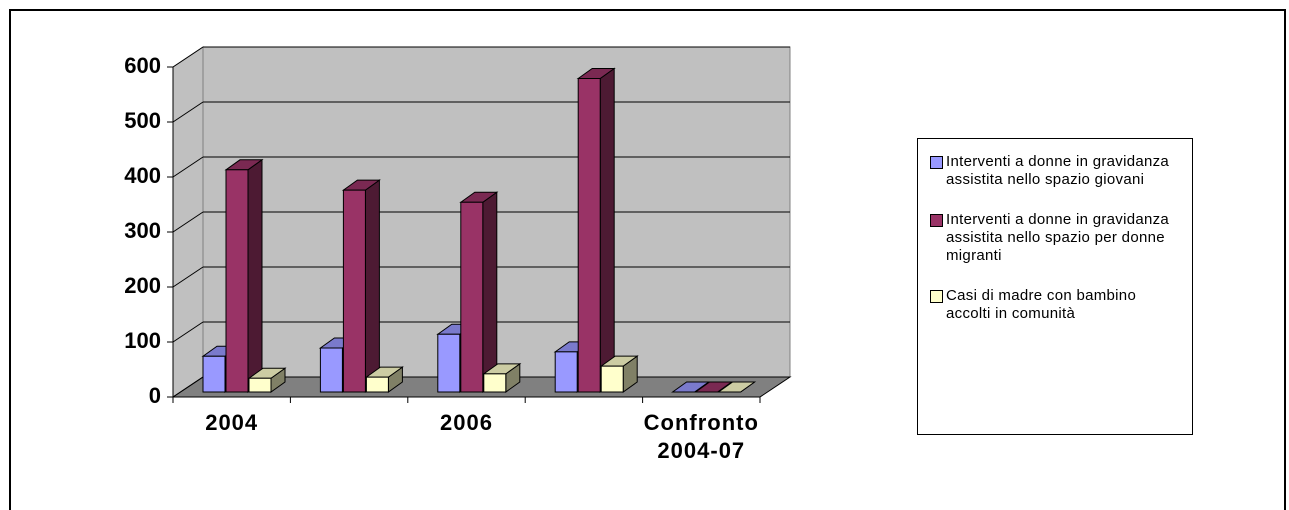 The width and height of the screenshot is (1289, 510). Describe the element at coordinates (142, 175) in the screenshot. I see `y-tick-label: 400` at that location.